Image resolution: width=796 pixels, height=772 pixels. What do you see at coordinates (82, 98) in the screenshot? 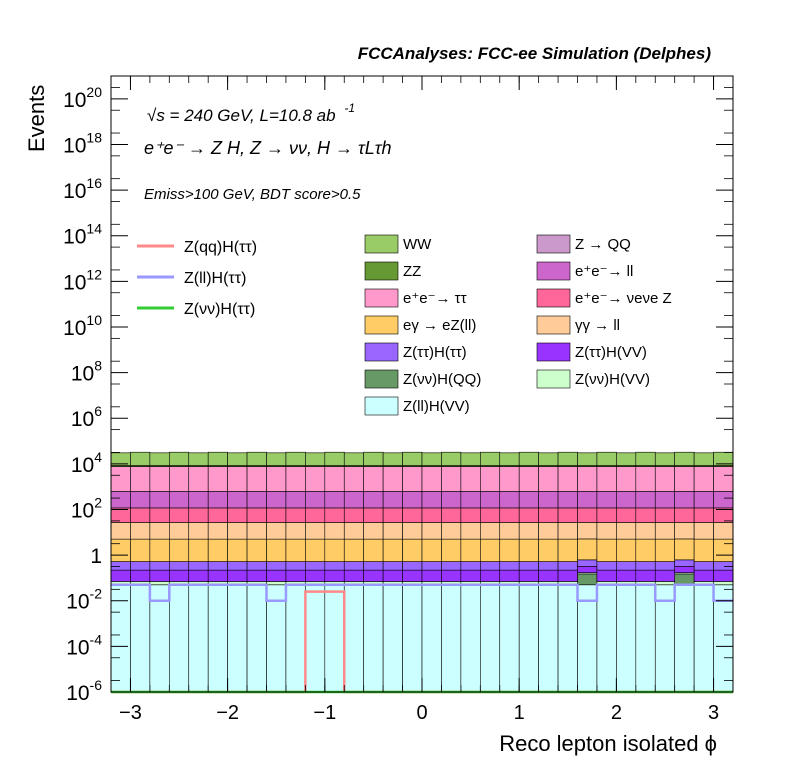
I see `y-tick-label-13: 10²⁰` at bounding box center [82, 98].